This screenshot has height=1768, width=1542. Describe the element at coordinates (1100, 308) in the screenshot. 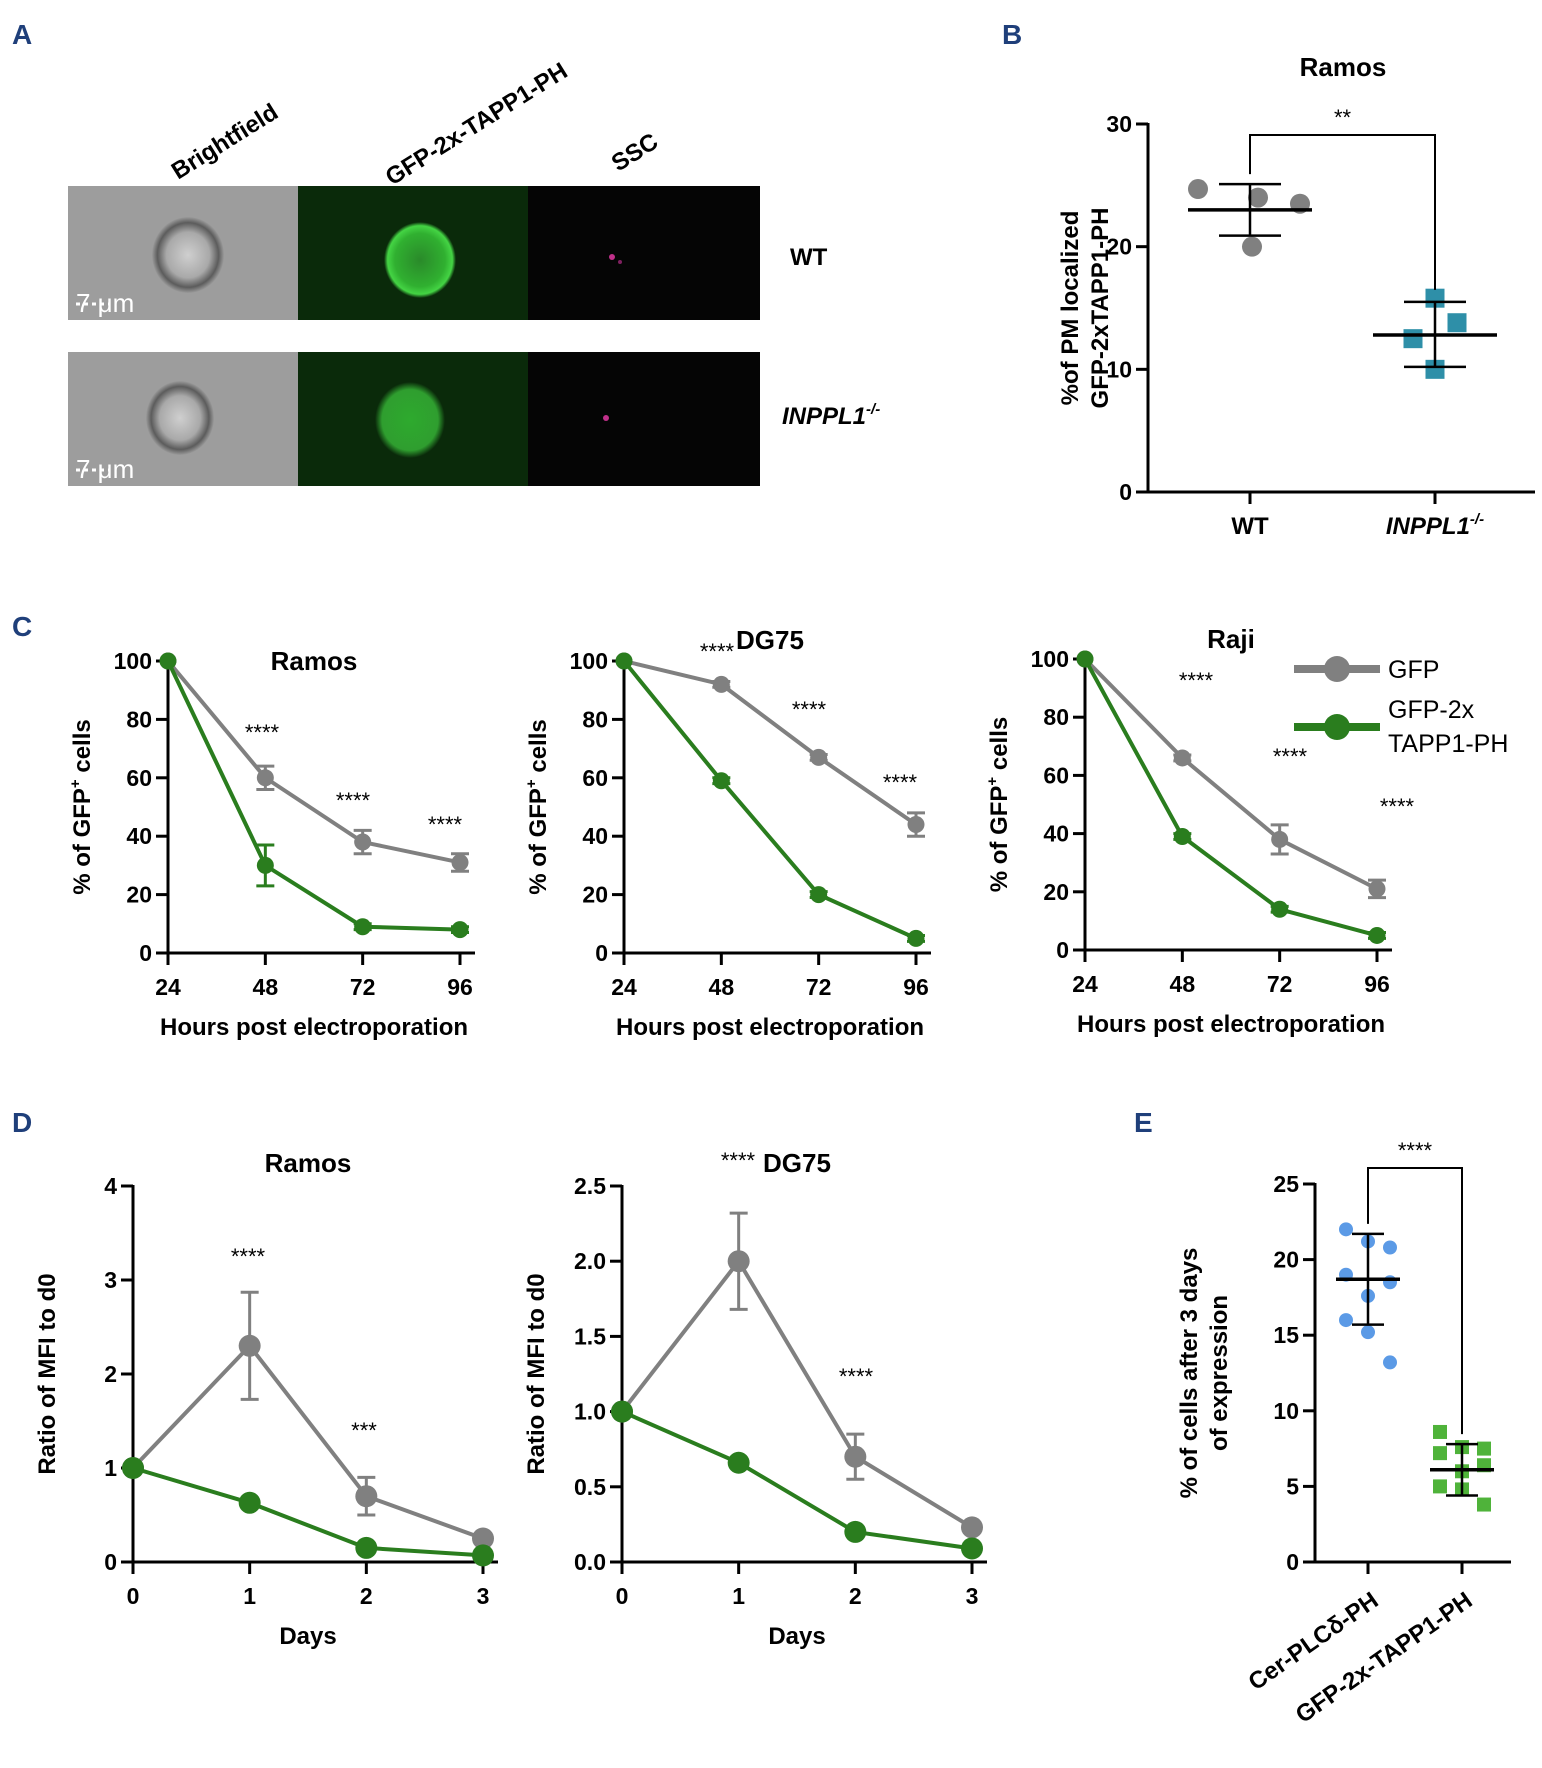

I see `y-axis-label-line: GFP-2xTAPP1-PH` at that location.